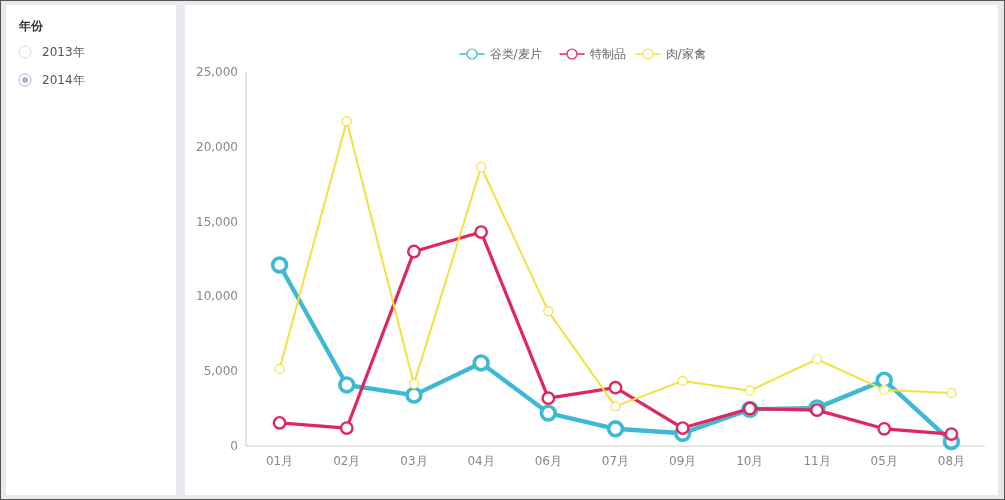 This screenshot has width=1005, height=500. I want to click on legend-label: 肉/家禽, so click(685, 54).